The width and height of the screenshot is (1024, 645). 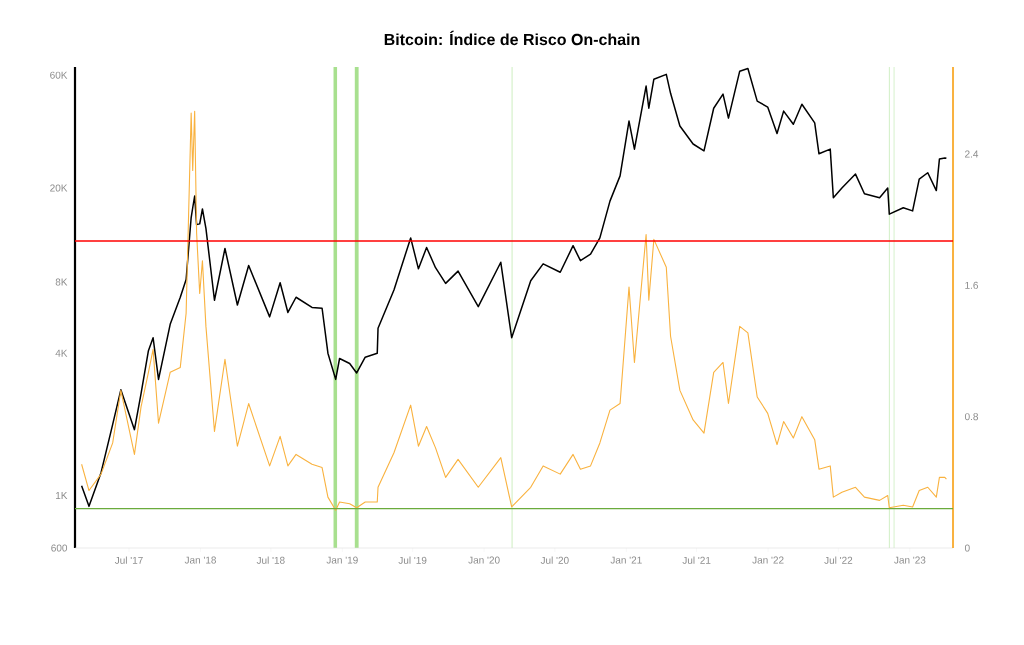 I want to click on x-tick-label: Jul '22, so click(x=838, y=560).